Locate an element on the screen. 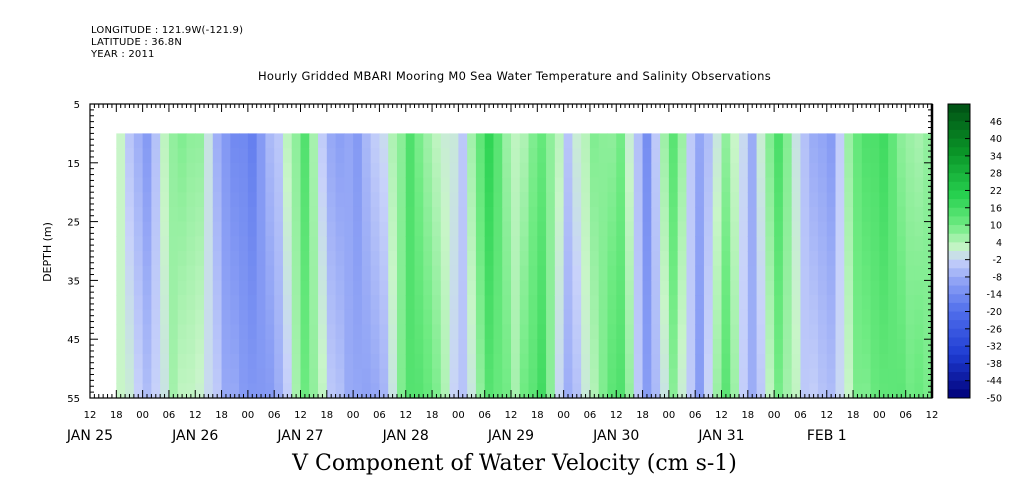  colorbar-segment is located at coordinates (959, 160).